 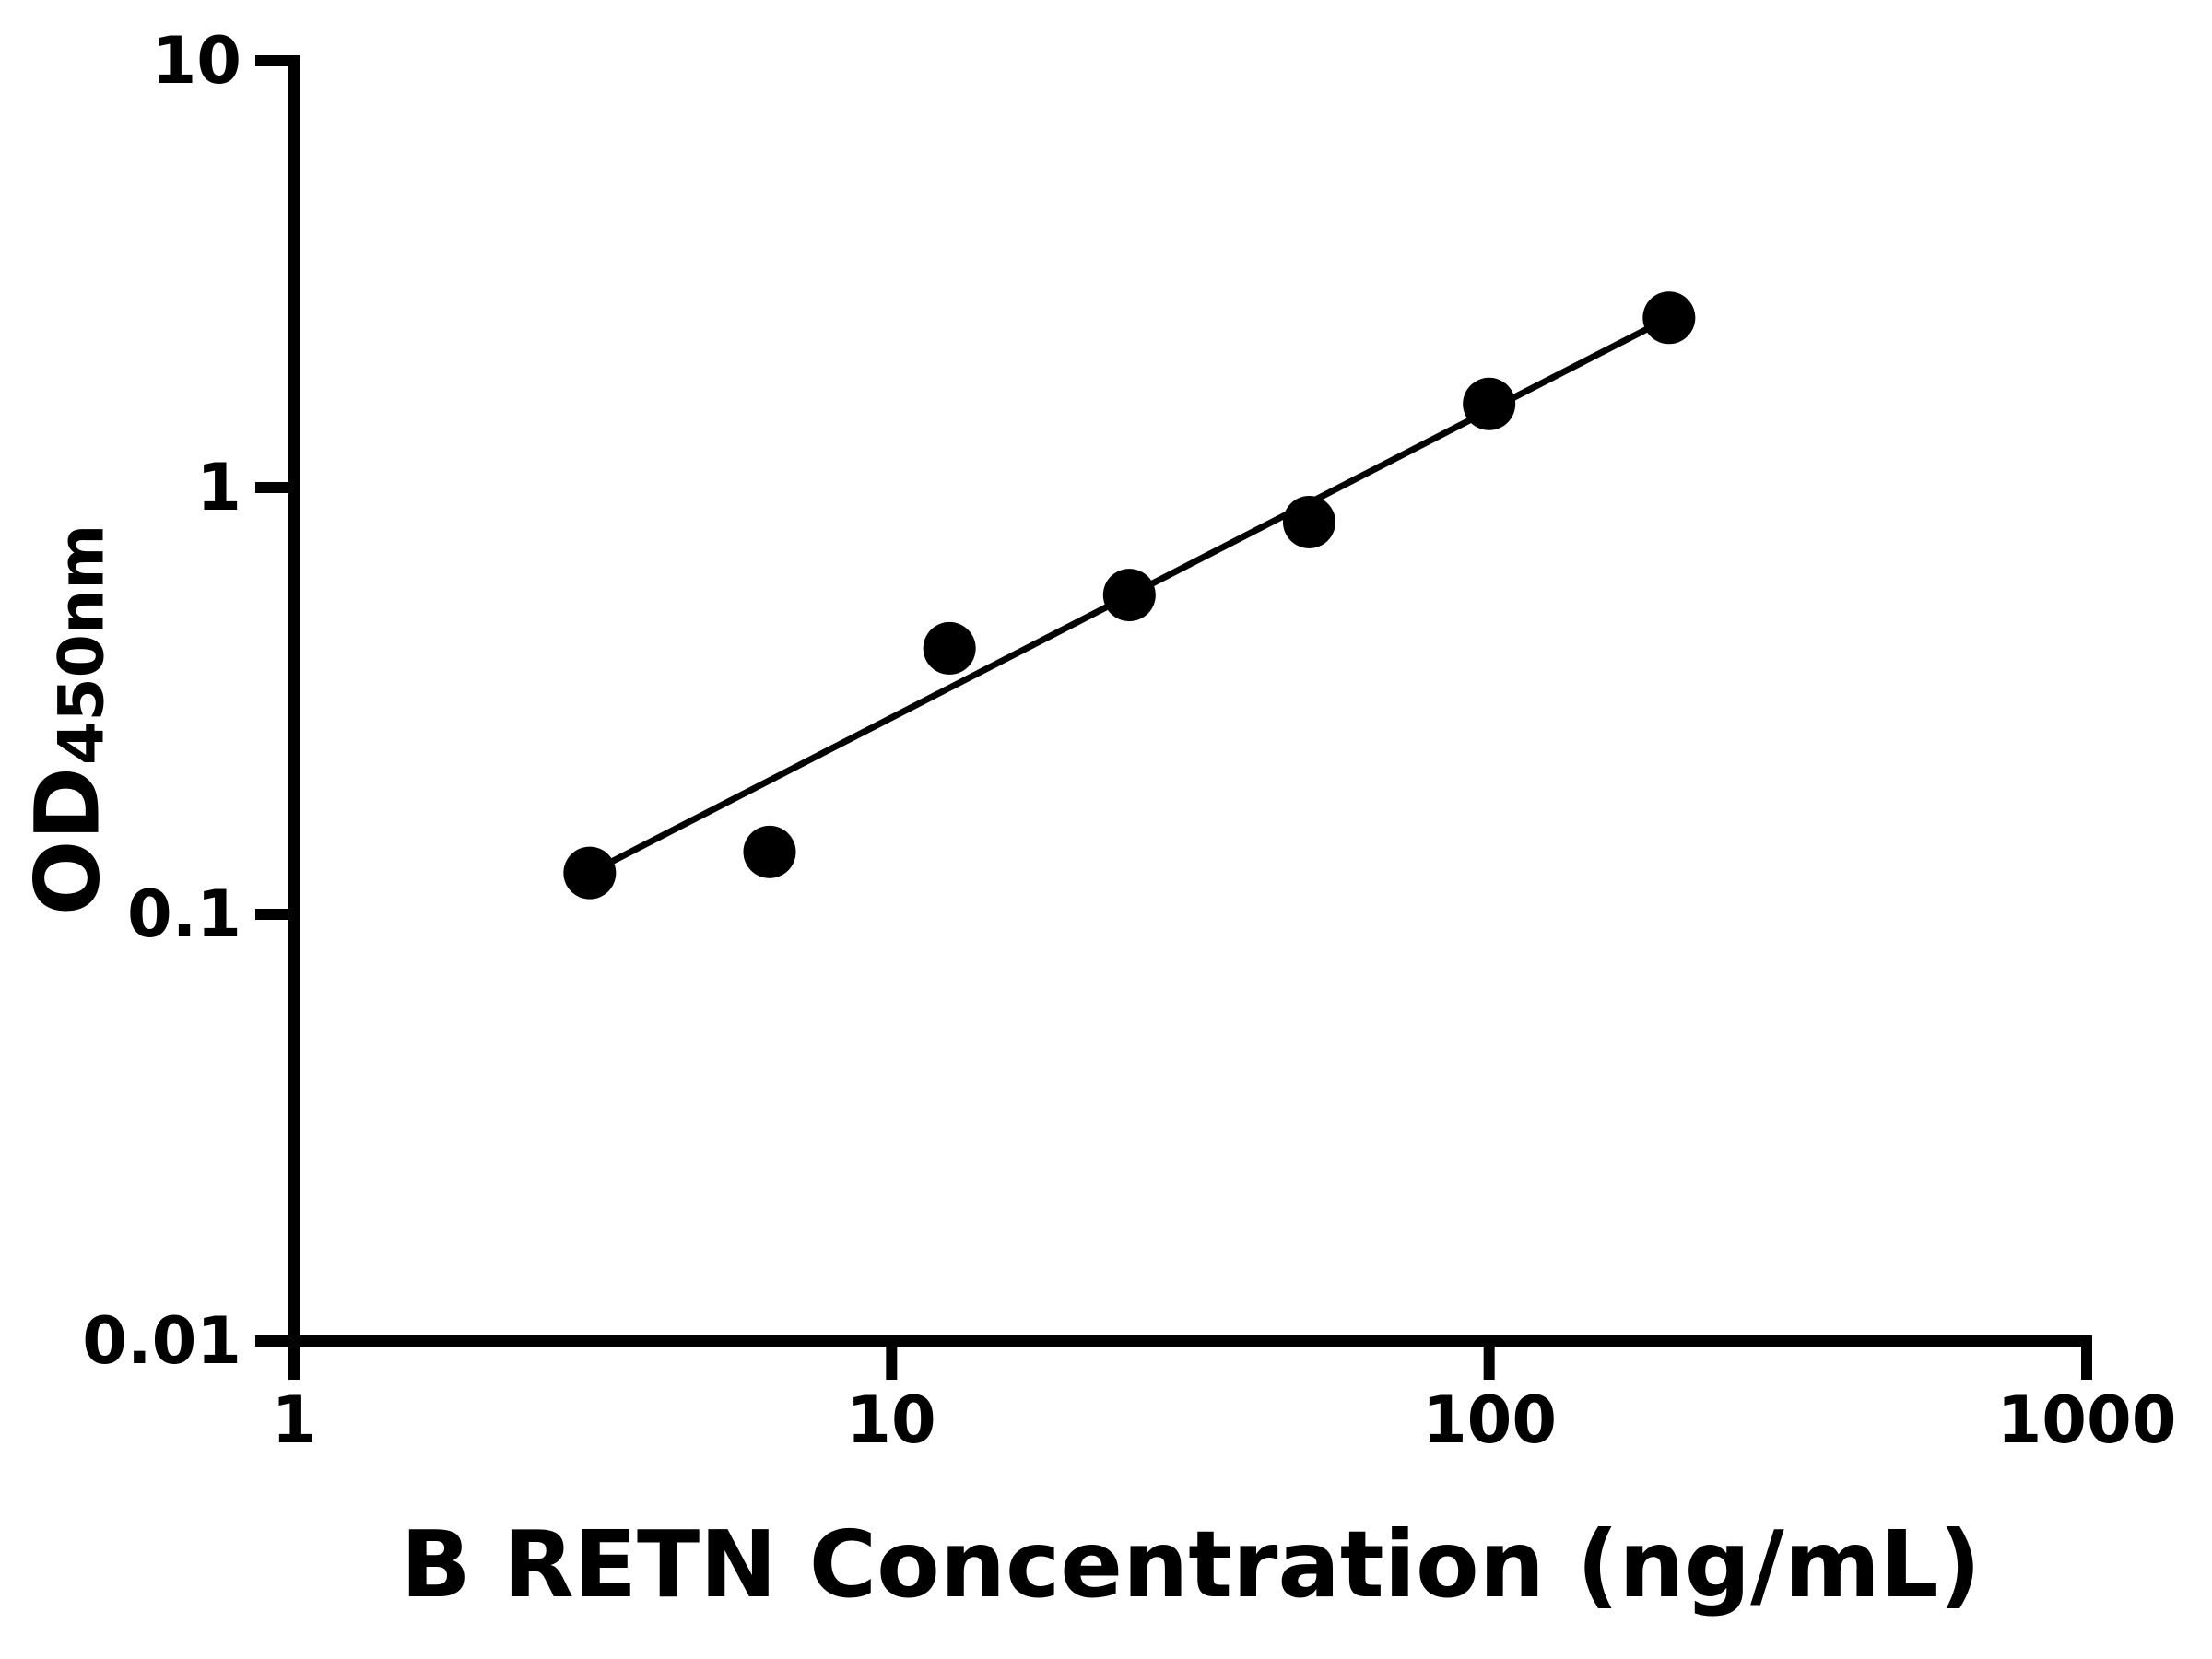 I want to click on y-axis-title: OD450nm, so click(x=70, y=720).